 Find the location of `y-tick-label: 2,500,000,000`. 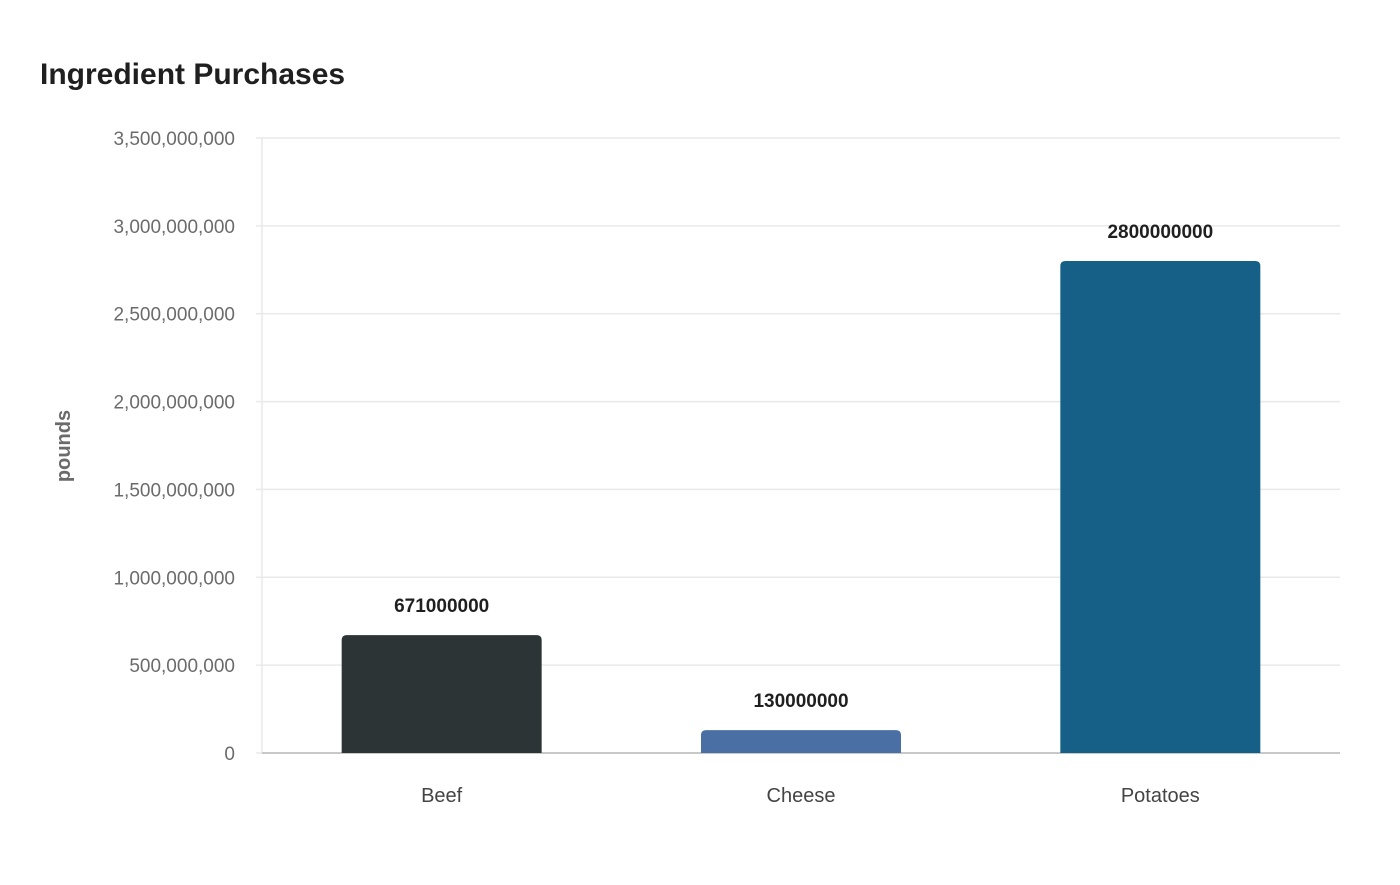

y-tick-label: 2,500,000,000 is located at coordinates (174, 315).